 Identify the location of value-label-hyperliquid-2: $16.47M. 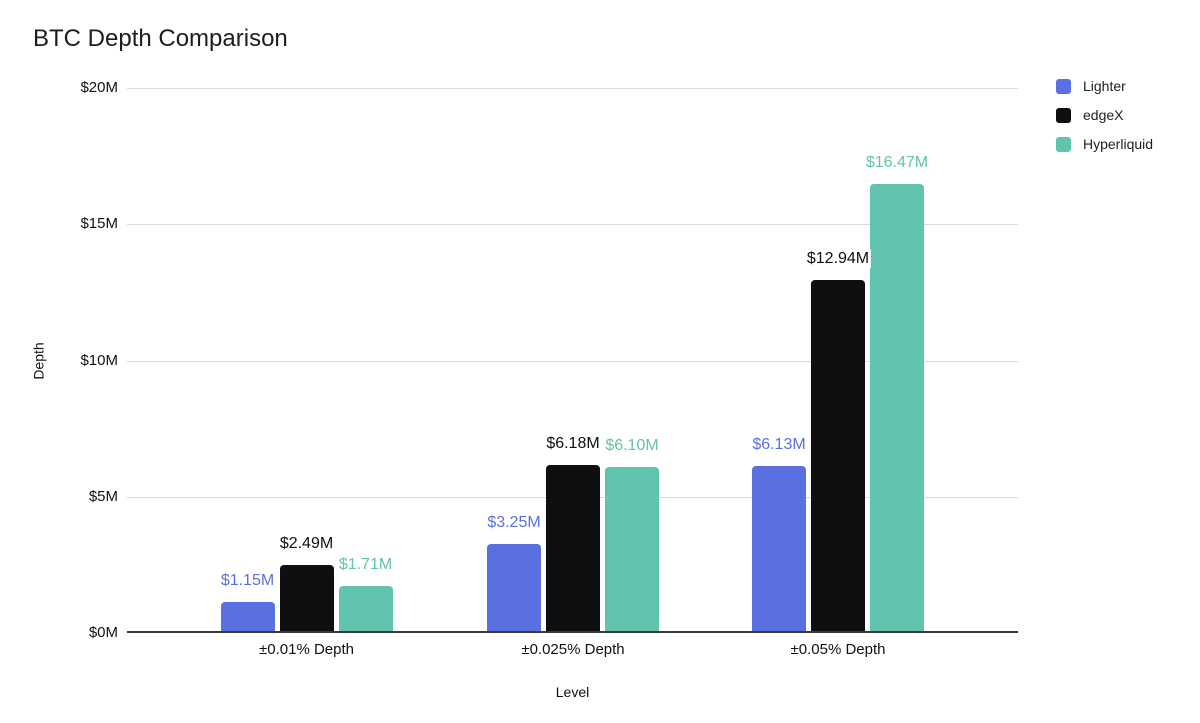
(897, 163).